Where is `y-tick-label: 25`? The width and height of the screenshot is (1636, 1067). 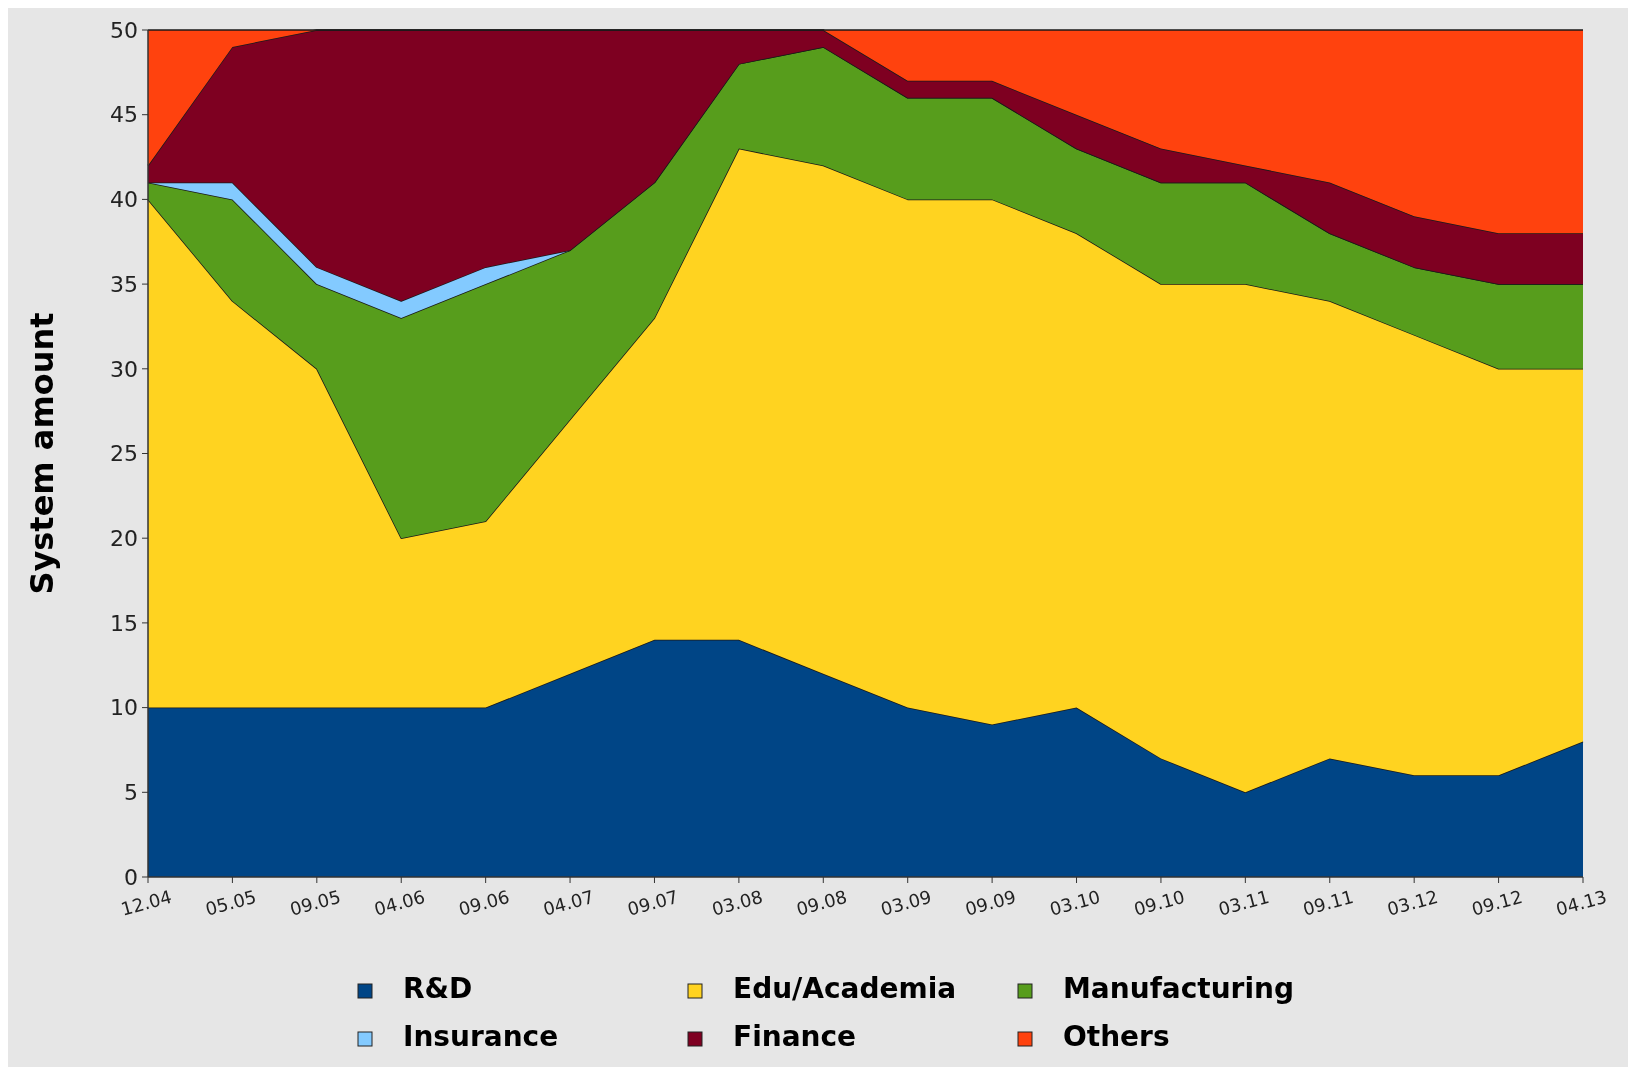 y-tick-label: 25 is located at coordinates (124, 454).